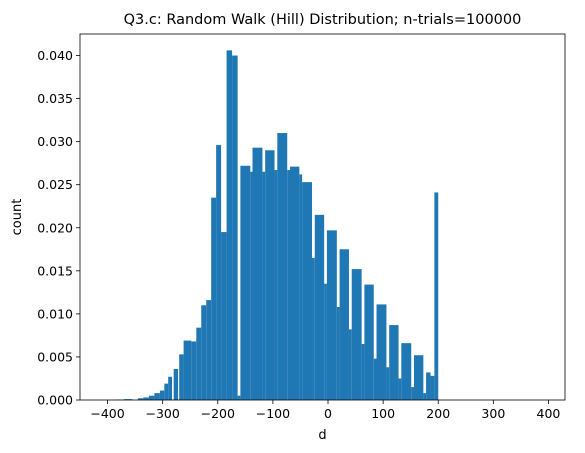  I want to click on y-tick-label: 0.040, so click(55, 55).